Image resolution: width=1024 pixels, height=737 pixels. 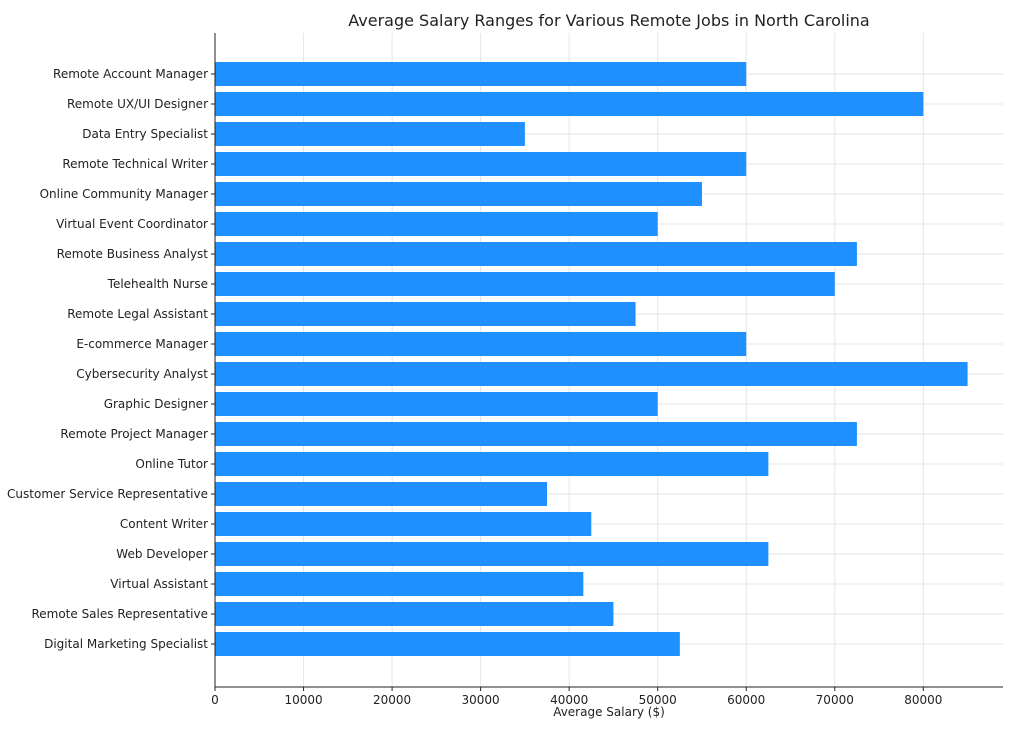 What do you see at coordinates (134, 434) in the screenshot?
I see `y-tick-label: Remote Project Manager` at bounding box center [134, 434].